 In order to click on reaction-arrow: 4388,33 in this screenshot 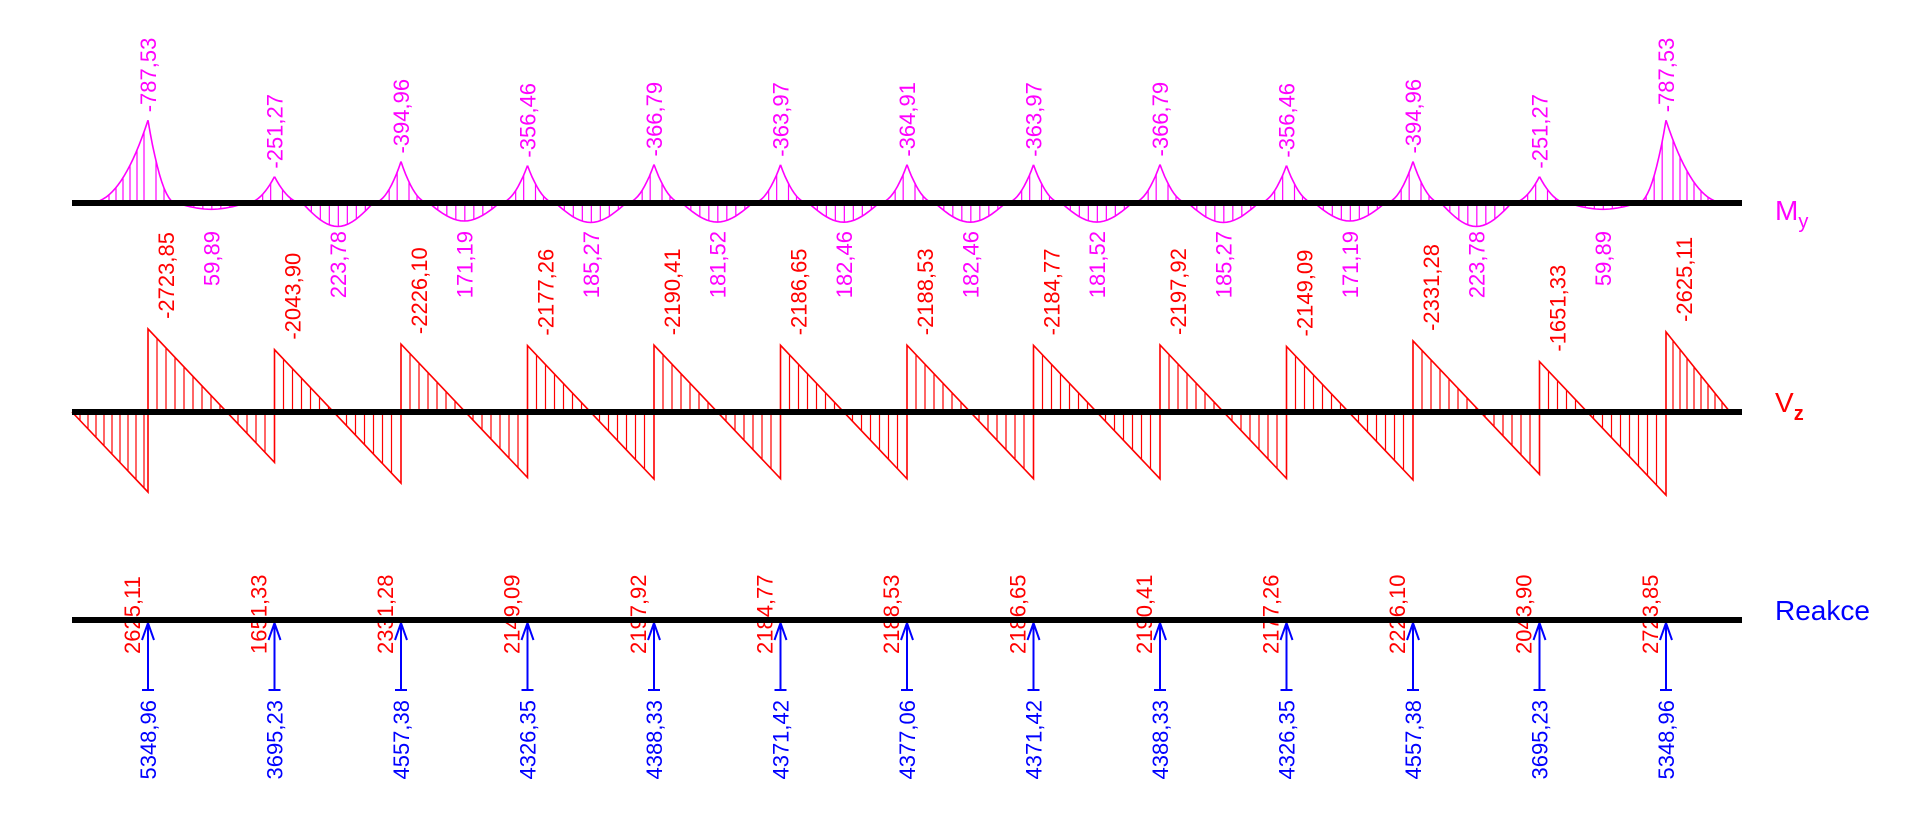, I will do `click(1160, 699)`.